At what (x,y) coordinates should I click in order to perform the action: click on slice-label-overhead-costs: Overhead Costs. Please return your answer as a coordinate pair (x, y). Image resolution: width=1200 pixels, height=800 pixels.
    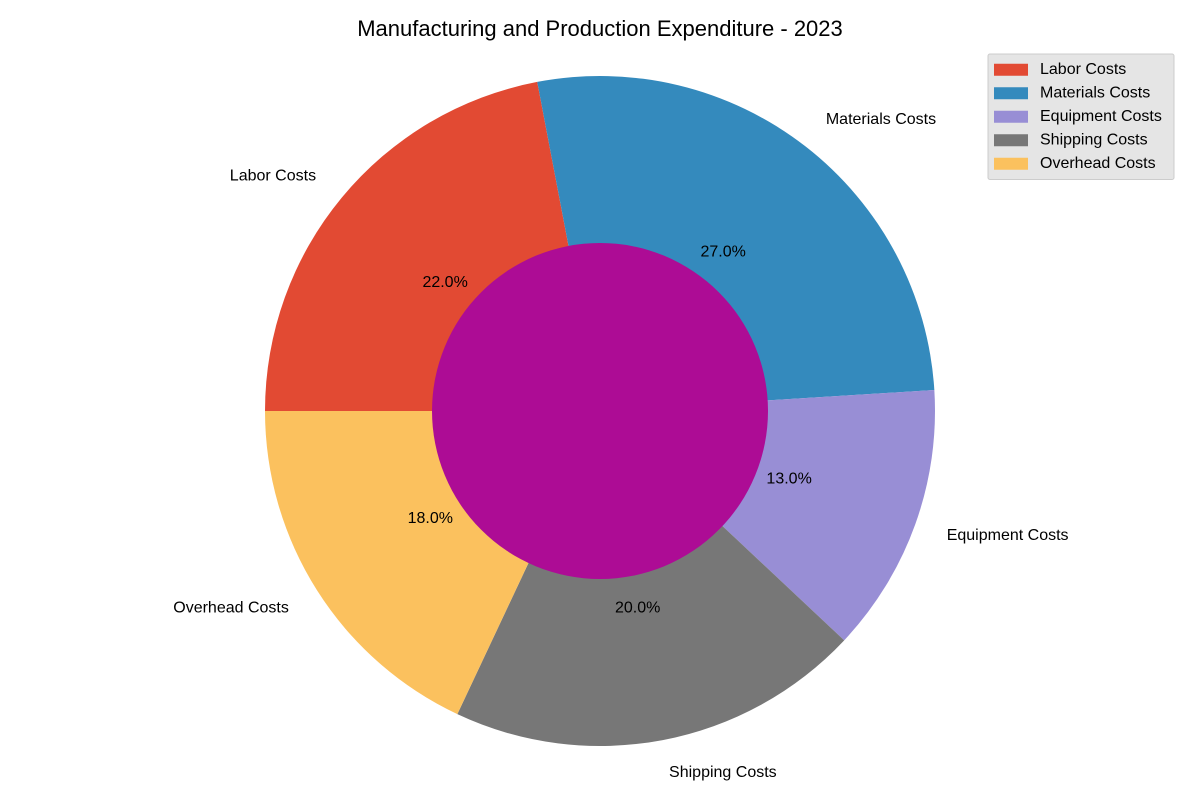
    Looking at the image, I should click on (231, 608).